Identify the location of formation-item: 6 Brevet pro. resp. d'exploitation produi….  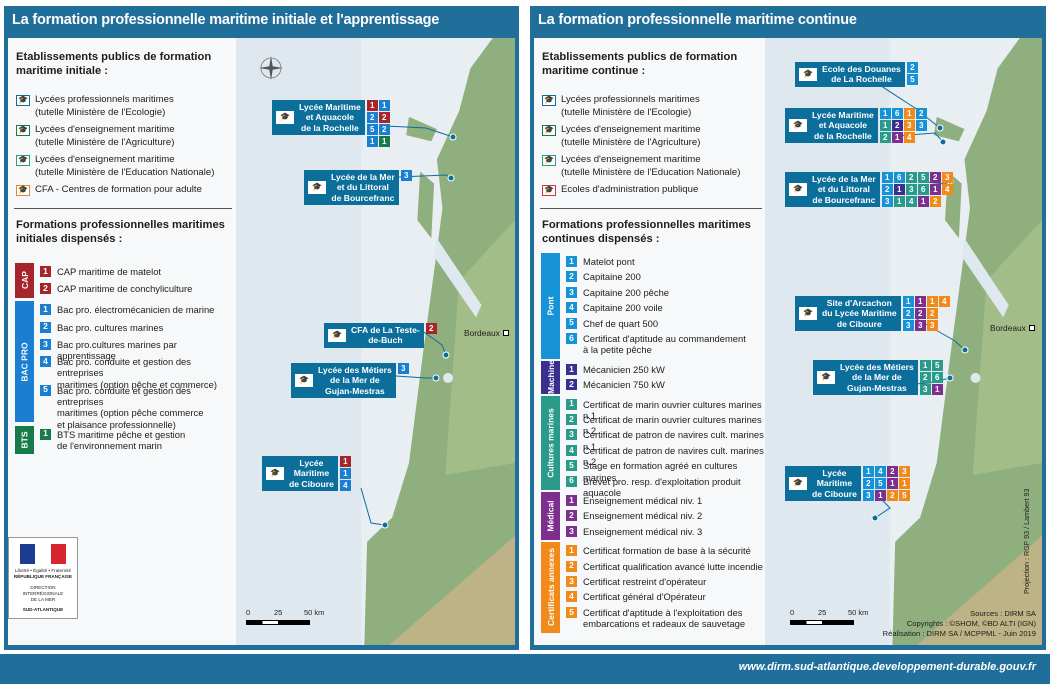
(665, 487).